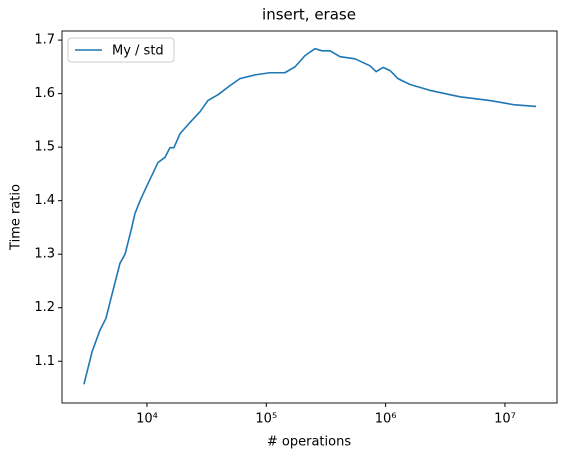 The image size is (567, 459). I want to click on x-tick-label: 10⁵, so click(266, 419).